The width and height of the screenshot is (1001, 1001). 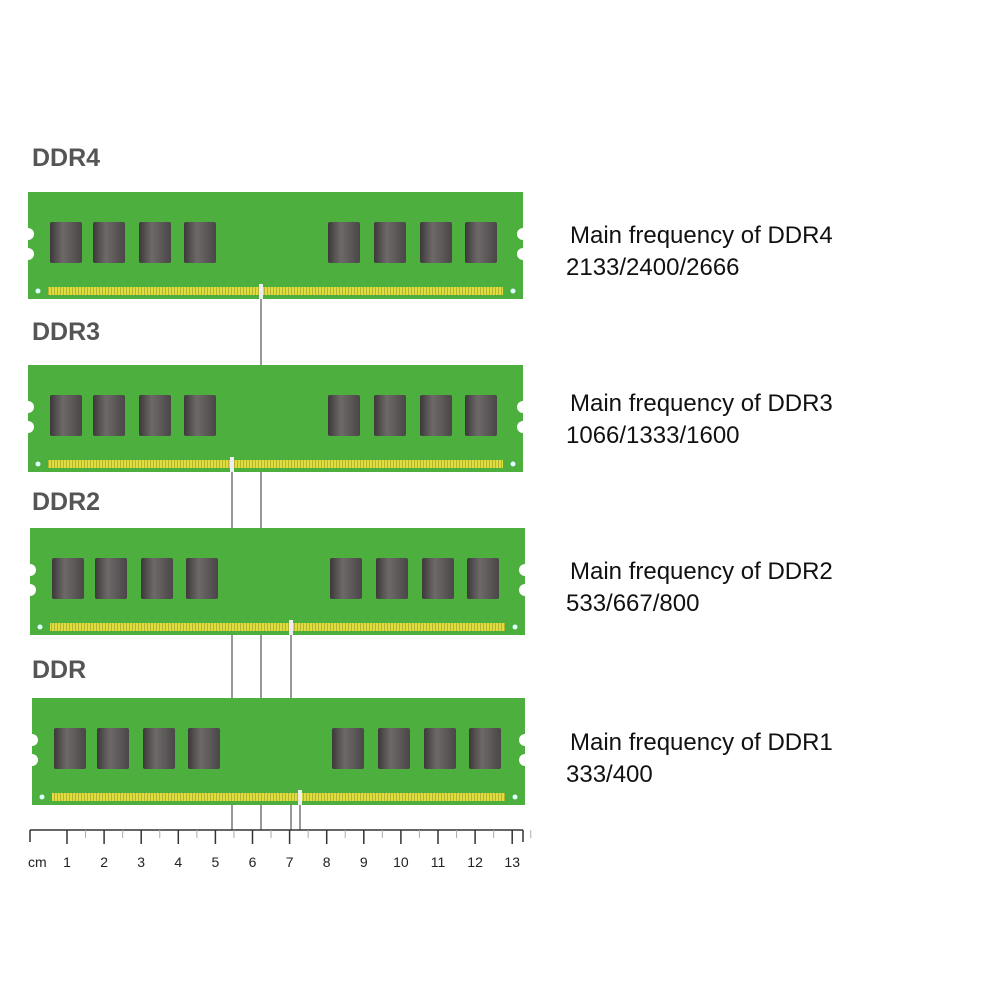 What do you see at coordinates (653, 267) in the screenshot?
I see `freq-values: 2133/2400/2666` at bounding box center [653, 267].